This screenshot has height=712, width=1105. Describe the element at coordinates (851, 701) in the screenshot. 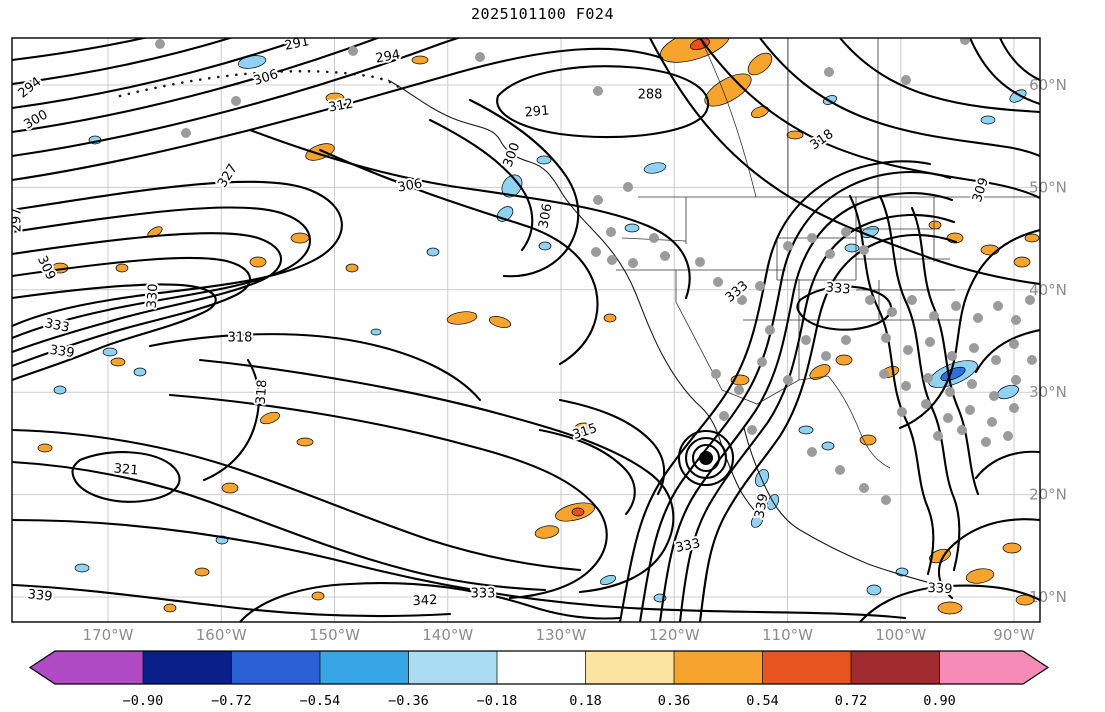

I see `colorbar-tick-label: 0.72` at that location.